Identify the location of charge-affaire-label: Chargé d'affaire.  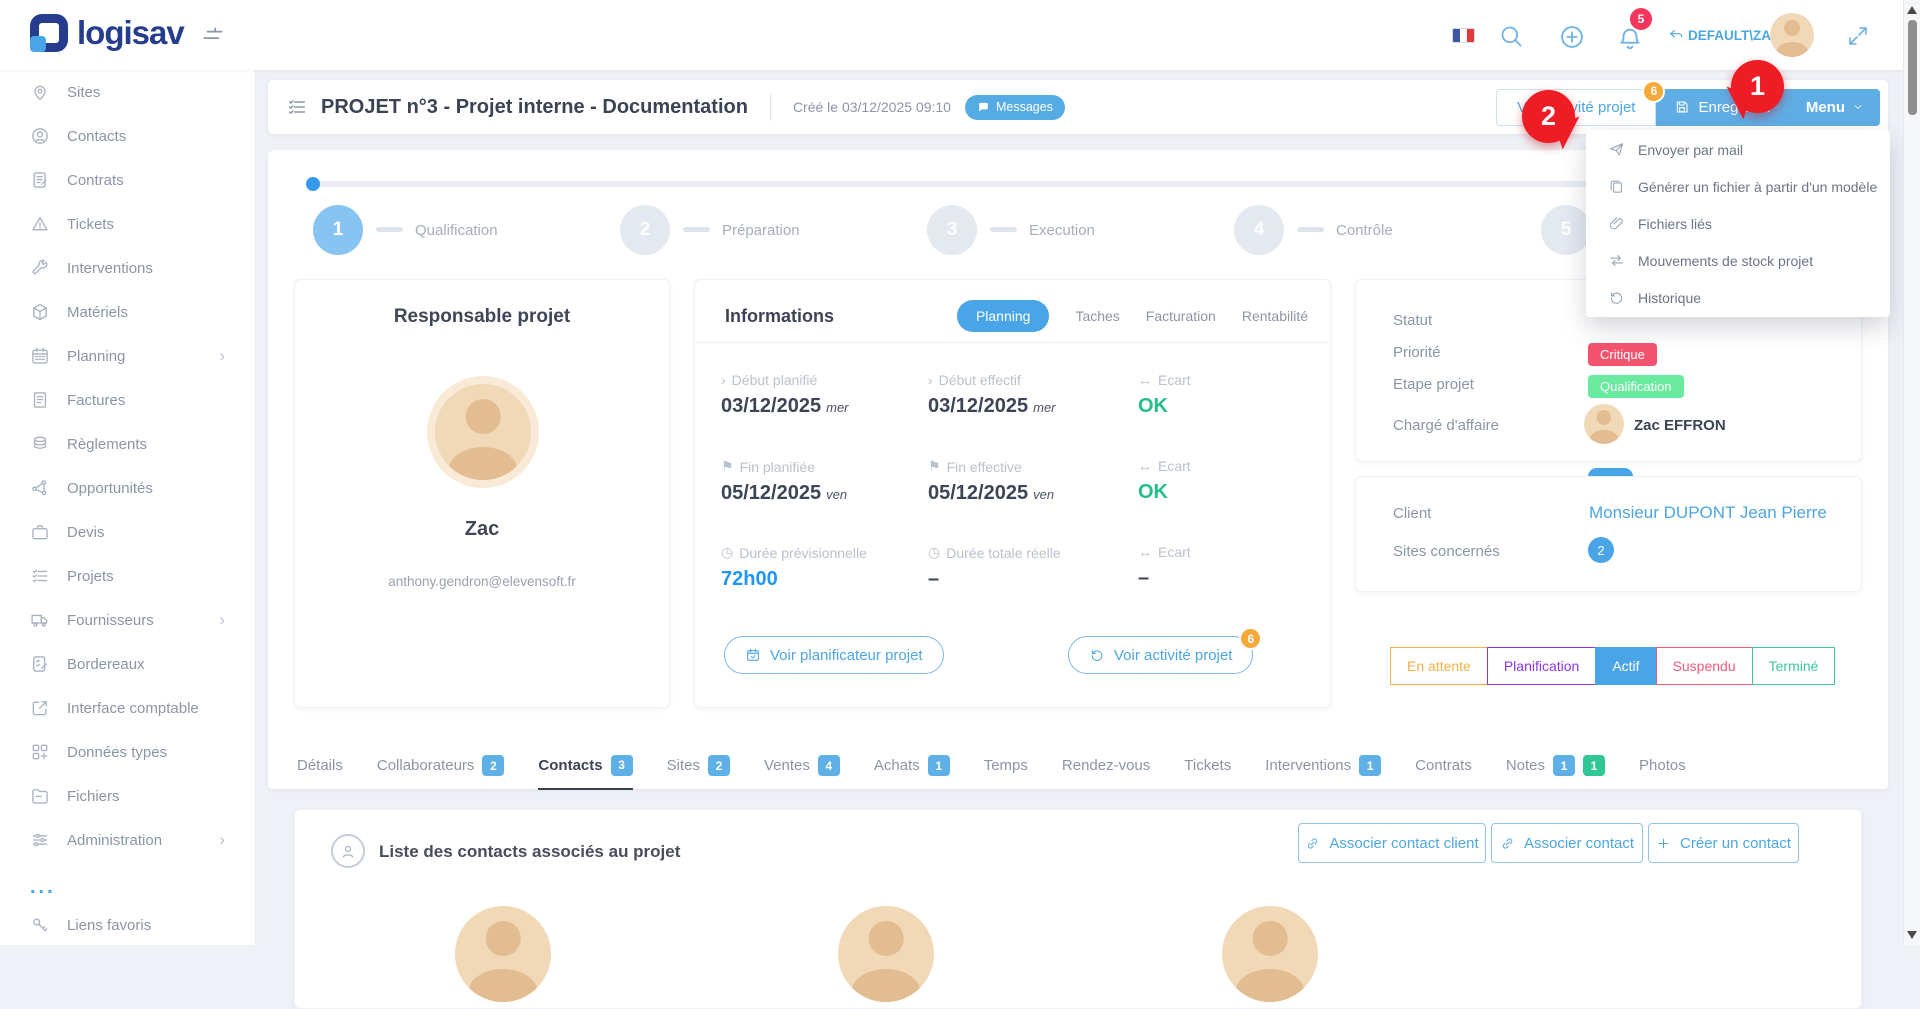
(1446, 425).